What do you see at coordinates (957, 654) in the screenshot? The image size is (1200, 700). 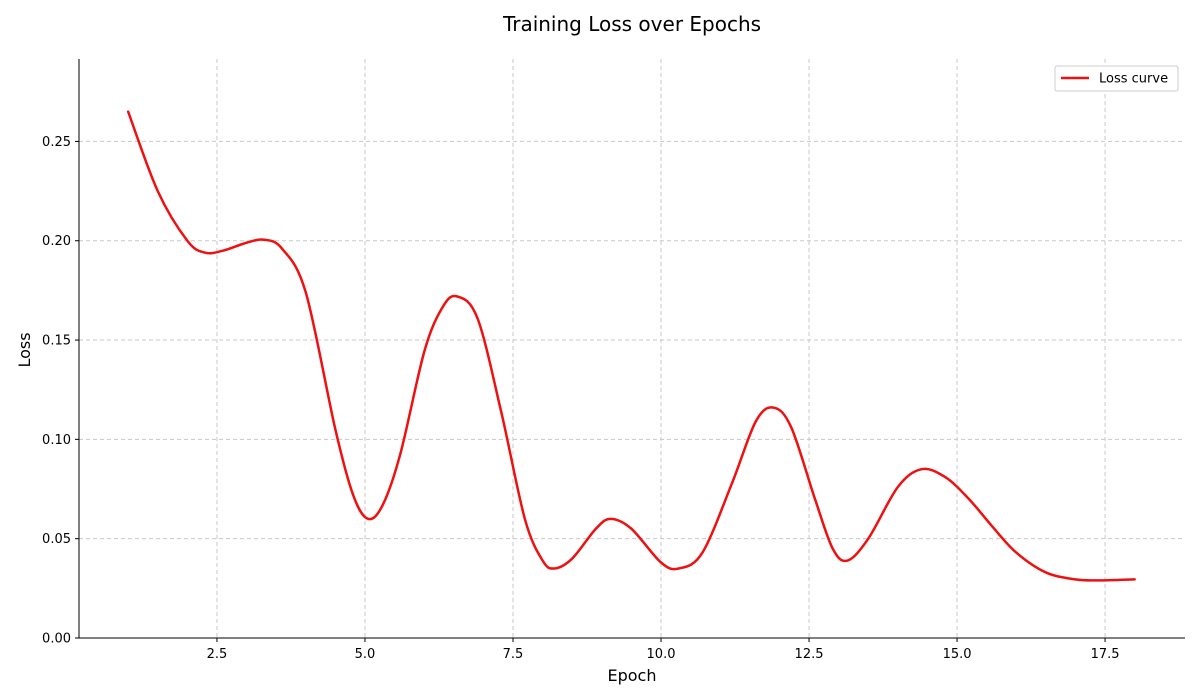 I see `x-tick-label: 15.0` at bounding box center [957, 654].